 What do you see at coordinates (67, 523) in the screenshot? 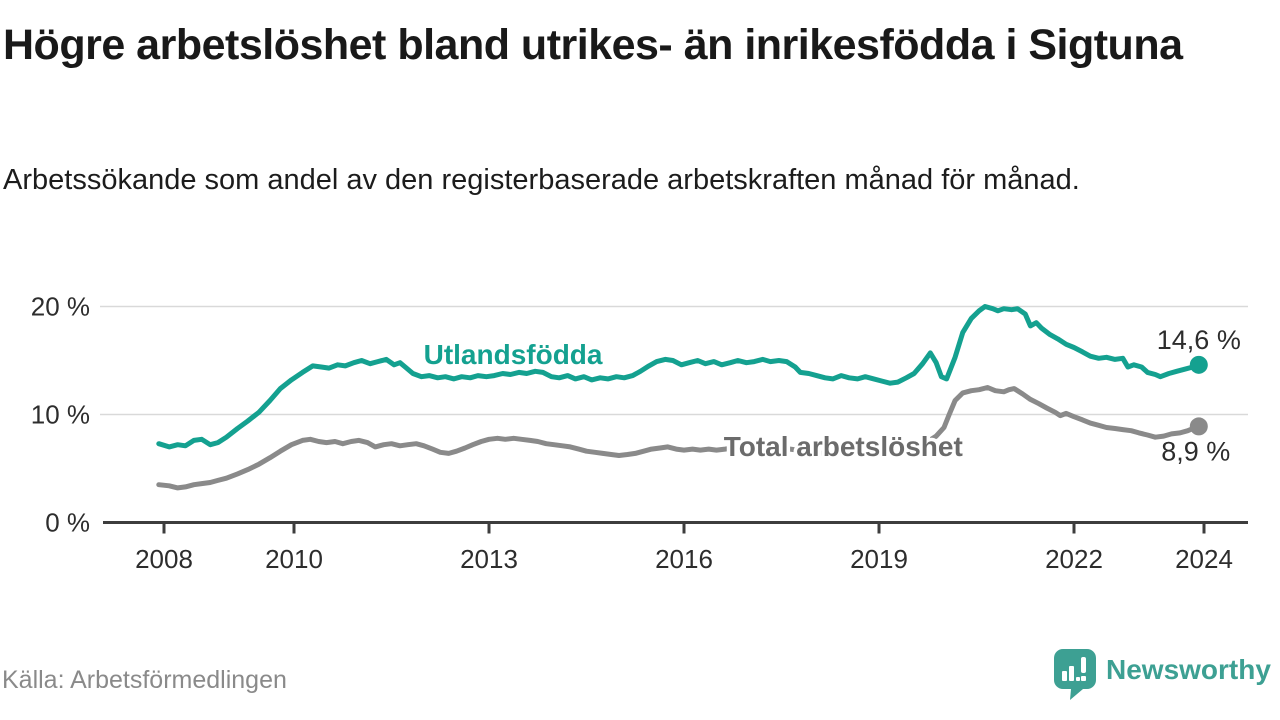
I see `y-tick-label-0: 0 %` at bounding box center [67, 523].